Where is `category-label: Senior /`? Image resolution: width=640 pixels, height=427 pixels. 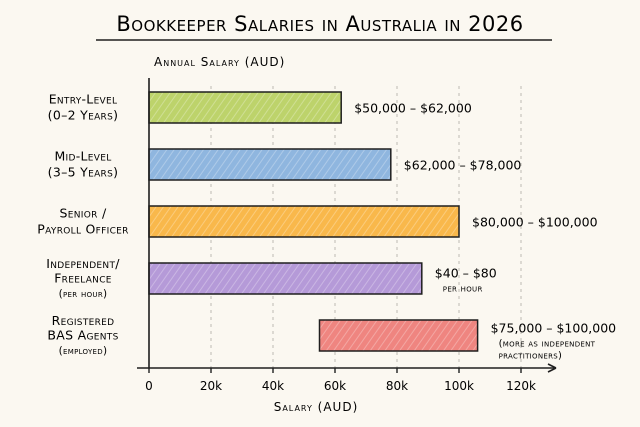
category-label: Senior / is located at coordinates (83, 213).